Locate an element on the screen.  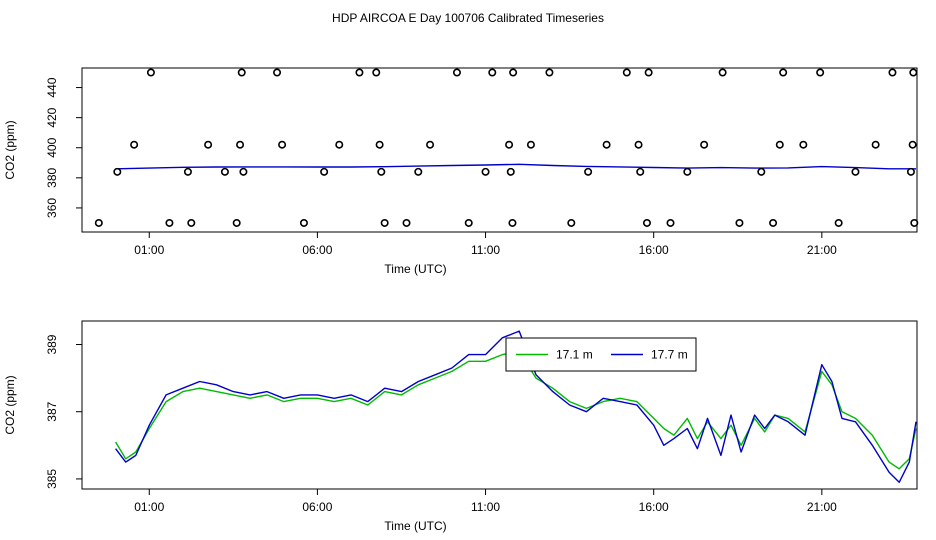
y-tick-label: 360 is located at coordinates (52, 208).